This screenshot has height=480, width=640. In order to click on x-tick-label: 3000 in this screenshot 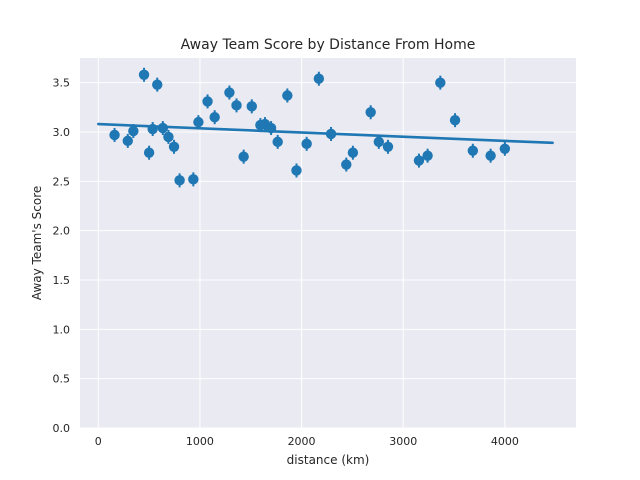, I will do `click(403, 441)`.